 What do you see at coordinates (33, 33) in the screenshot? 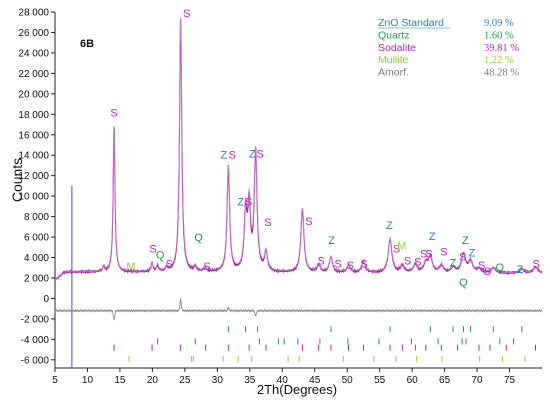
I see `y-tick-label: 26 000` at bounding box center [33, 33].